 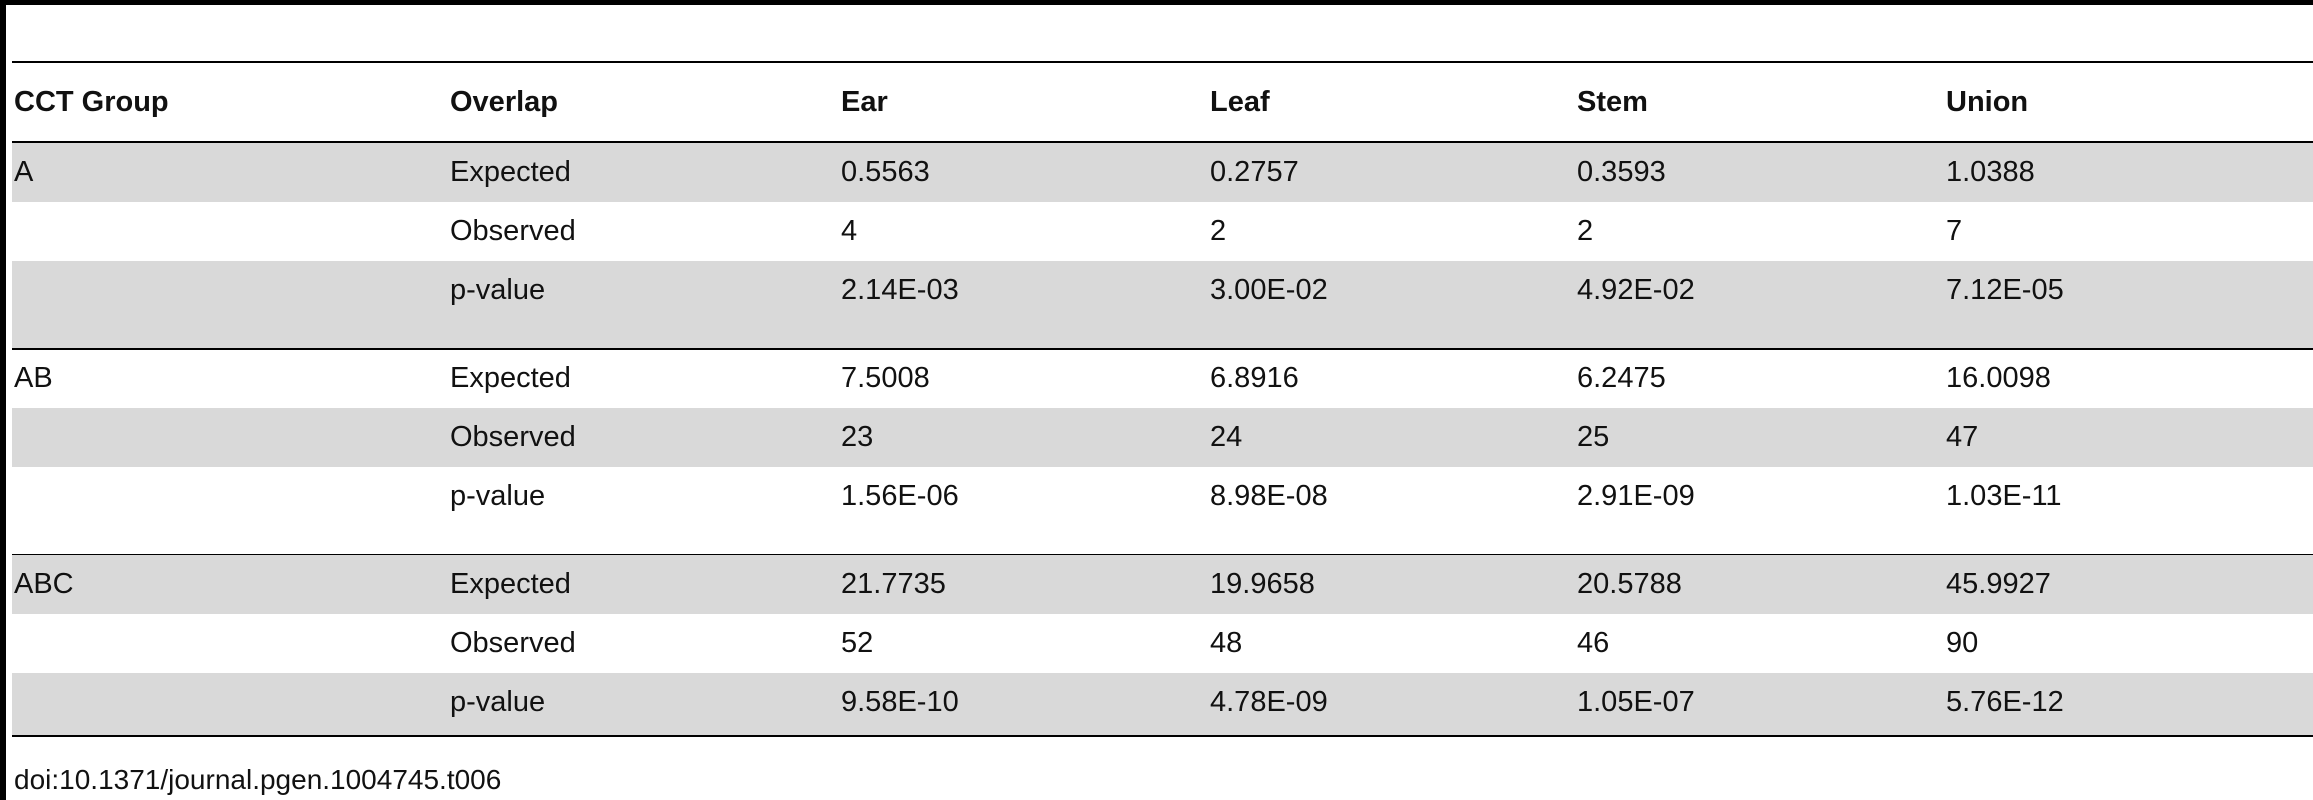 What do you see at coordinates (864, 102) in the screenshot?
I see `column-header: Ear` at bounding box center [864, 102].